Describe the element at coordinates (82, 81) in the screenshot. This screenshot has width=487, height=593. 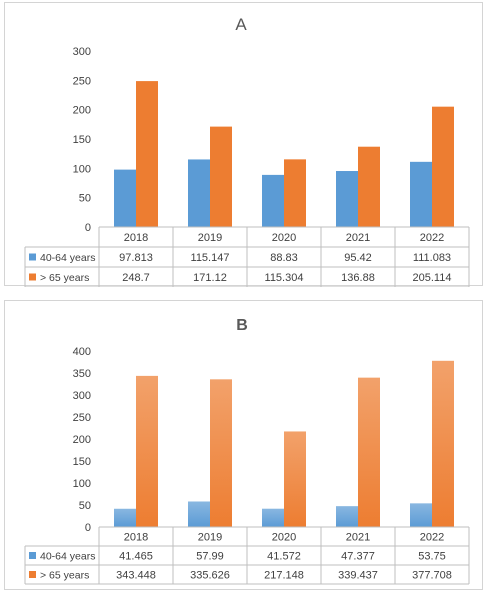
I see `chart-a-ytick-label: 250` at that location.